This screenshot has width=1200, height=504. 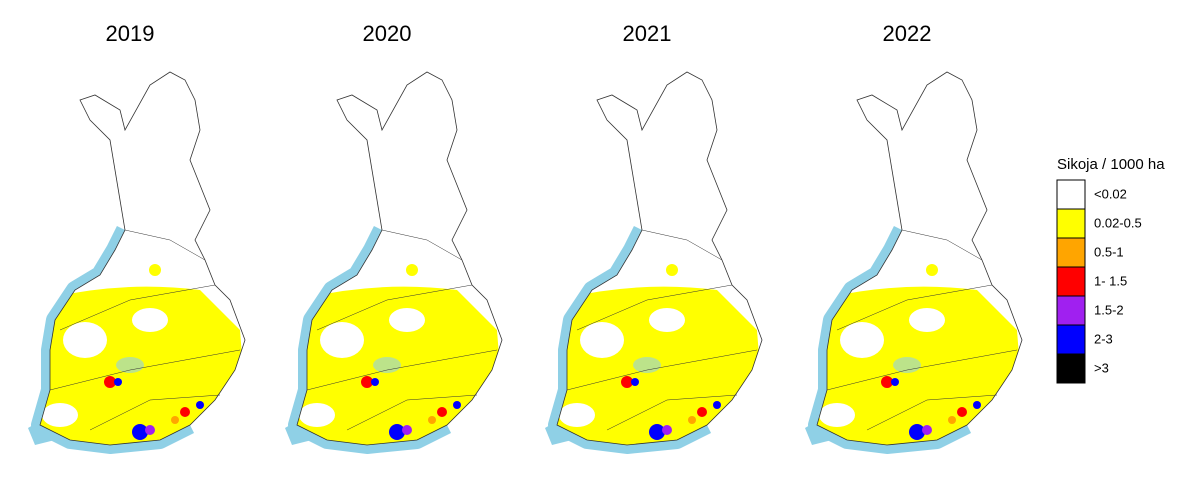 What do you see at coordinates (1109, 251) in the screenshot?
I see `legend-label: 0.5-1` at bounding box center [1109, 251].